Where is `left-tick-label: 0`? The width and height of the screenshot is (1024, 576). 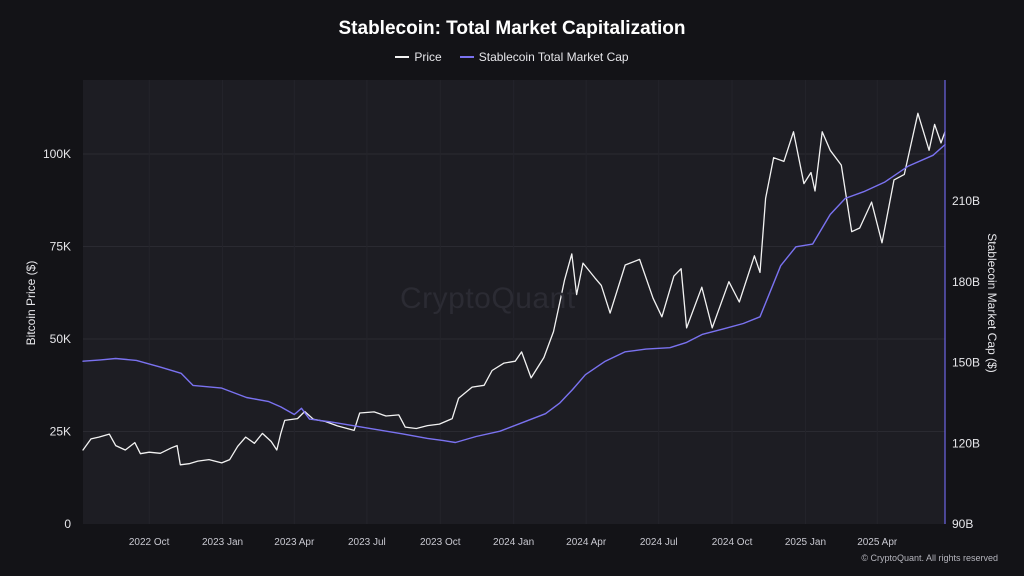 left-tick-label: 0 is located at coordinates (67, 524).